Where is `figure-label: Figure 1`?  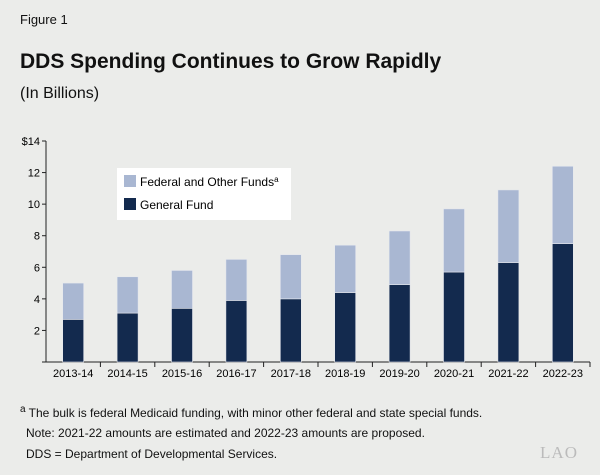 figure-label: Figure 1 is located at coordinates (44, 19).